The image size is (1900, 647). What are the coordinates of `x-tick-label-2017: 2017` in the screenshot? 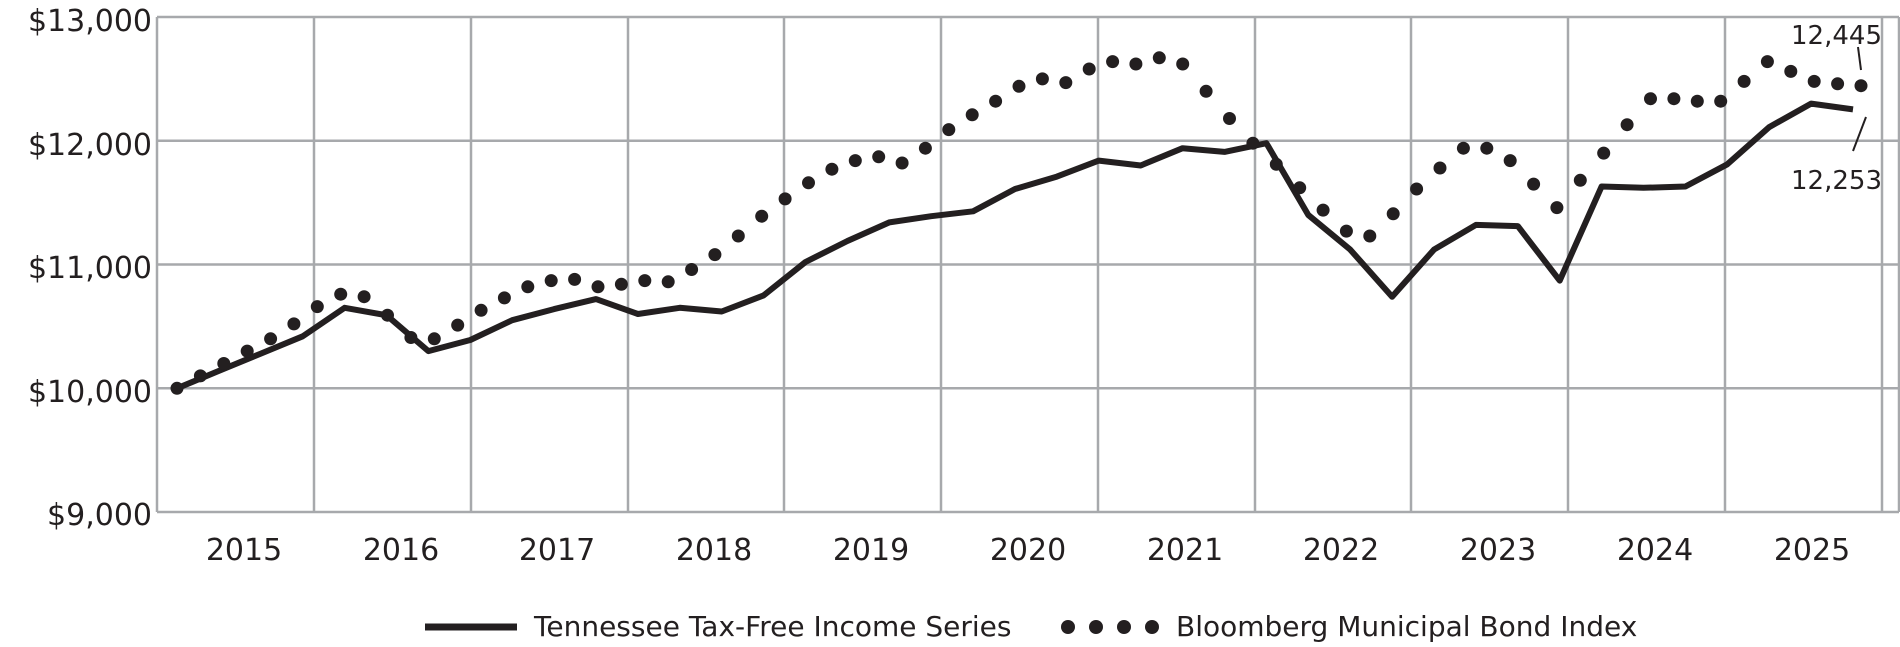 It's located at (557, 550).